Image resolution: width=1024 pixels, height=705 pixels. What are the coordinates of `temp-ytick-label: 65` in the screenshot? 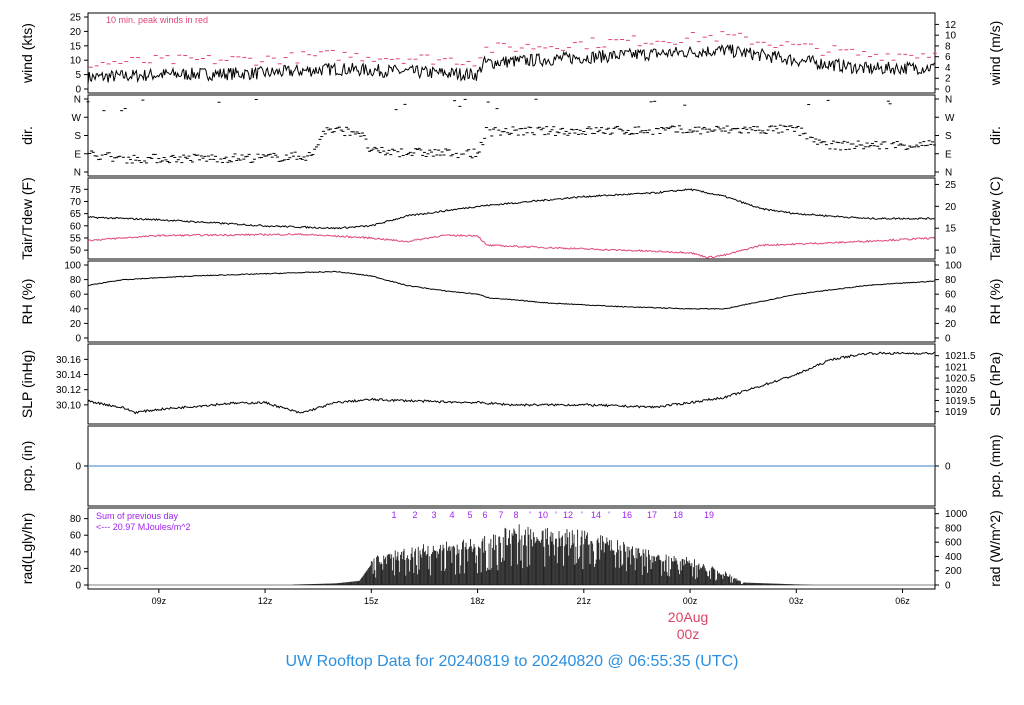 It's located at (76, 214).